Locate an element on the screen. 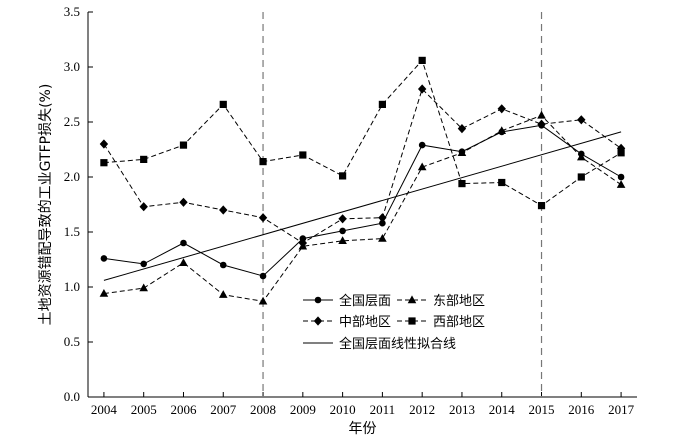  x-tick-label: 2016 is located at coordinates (581, 409).